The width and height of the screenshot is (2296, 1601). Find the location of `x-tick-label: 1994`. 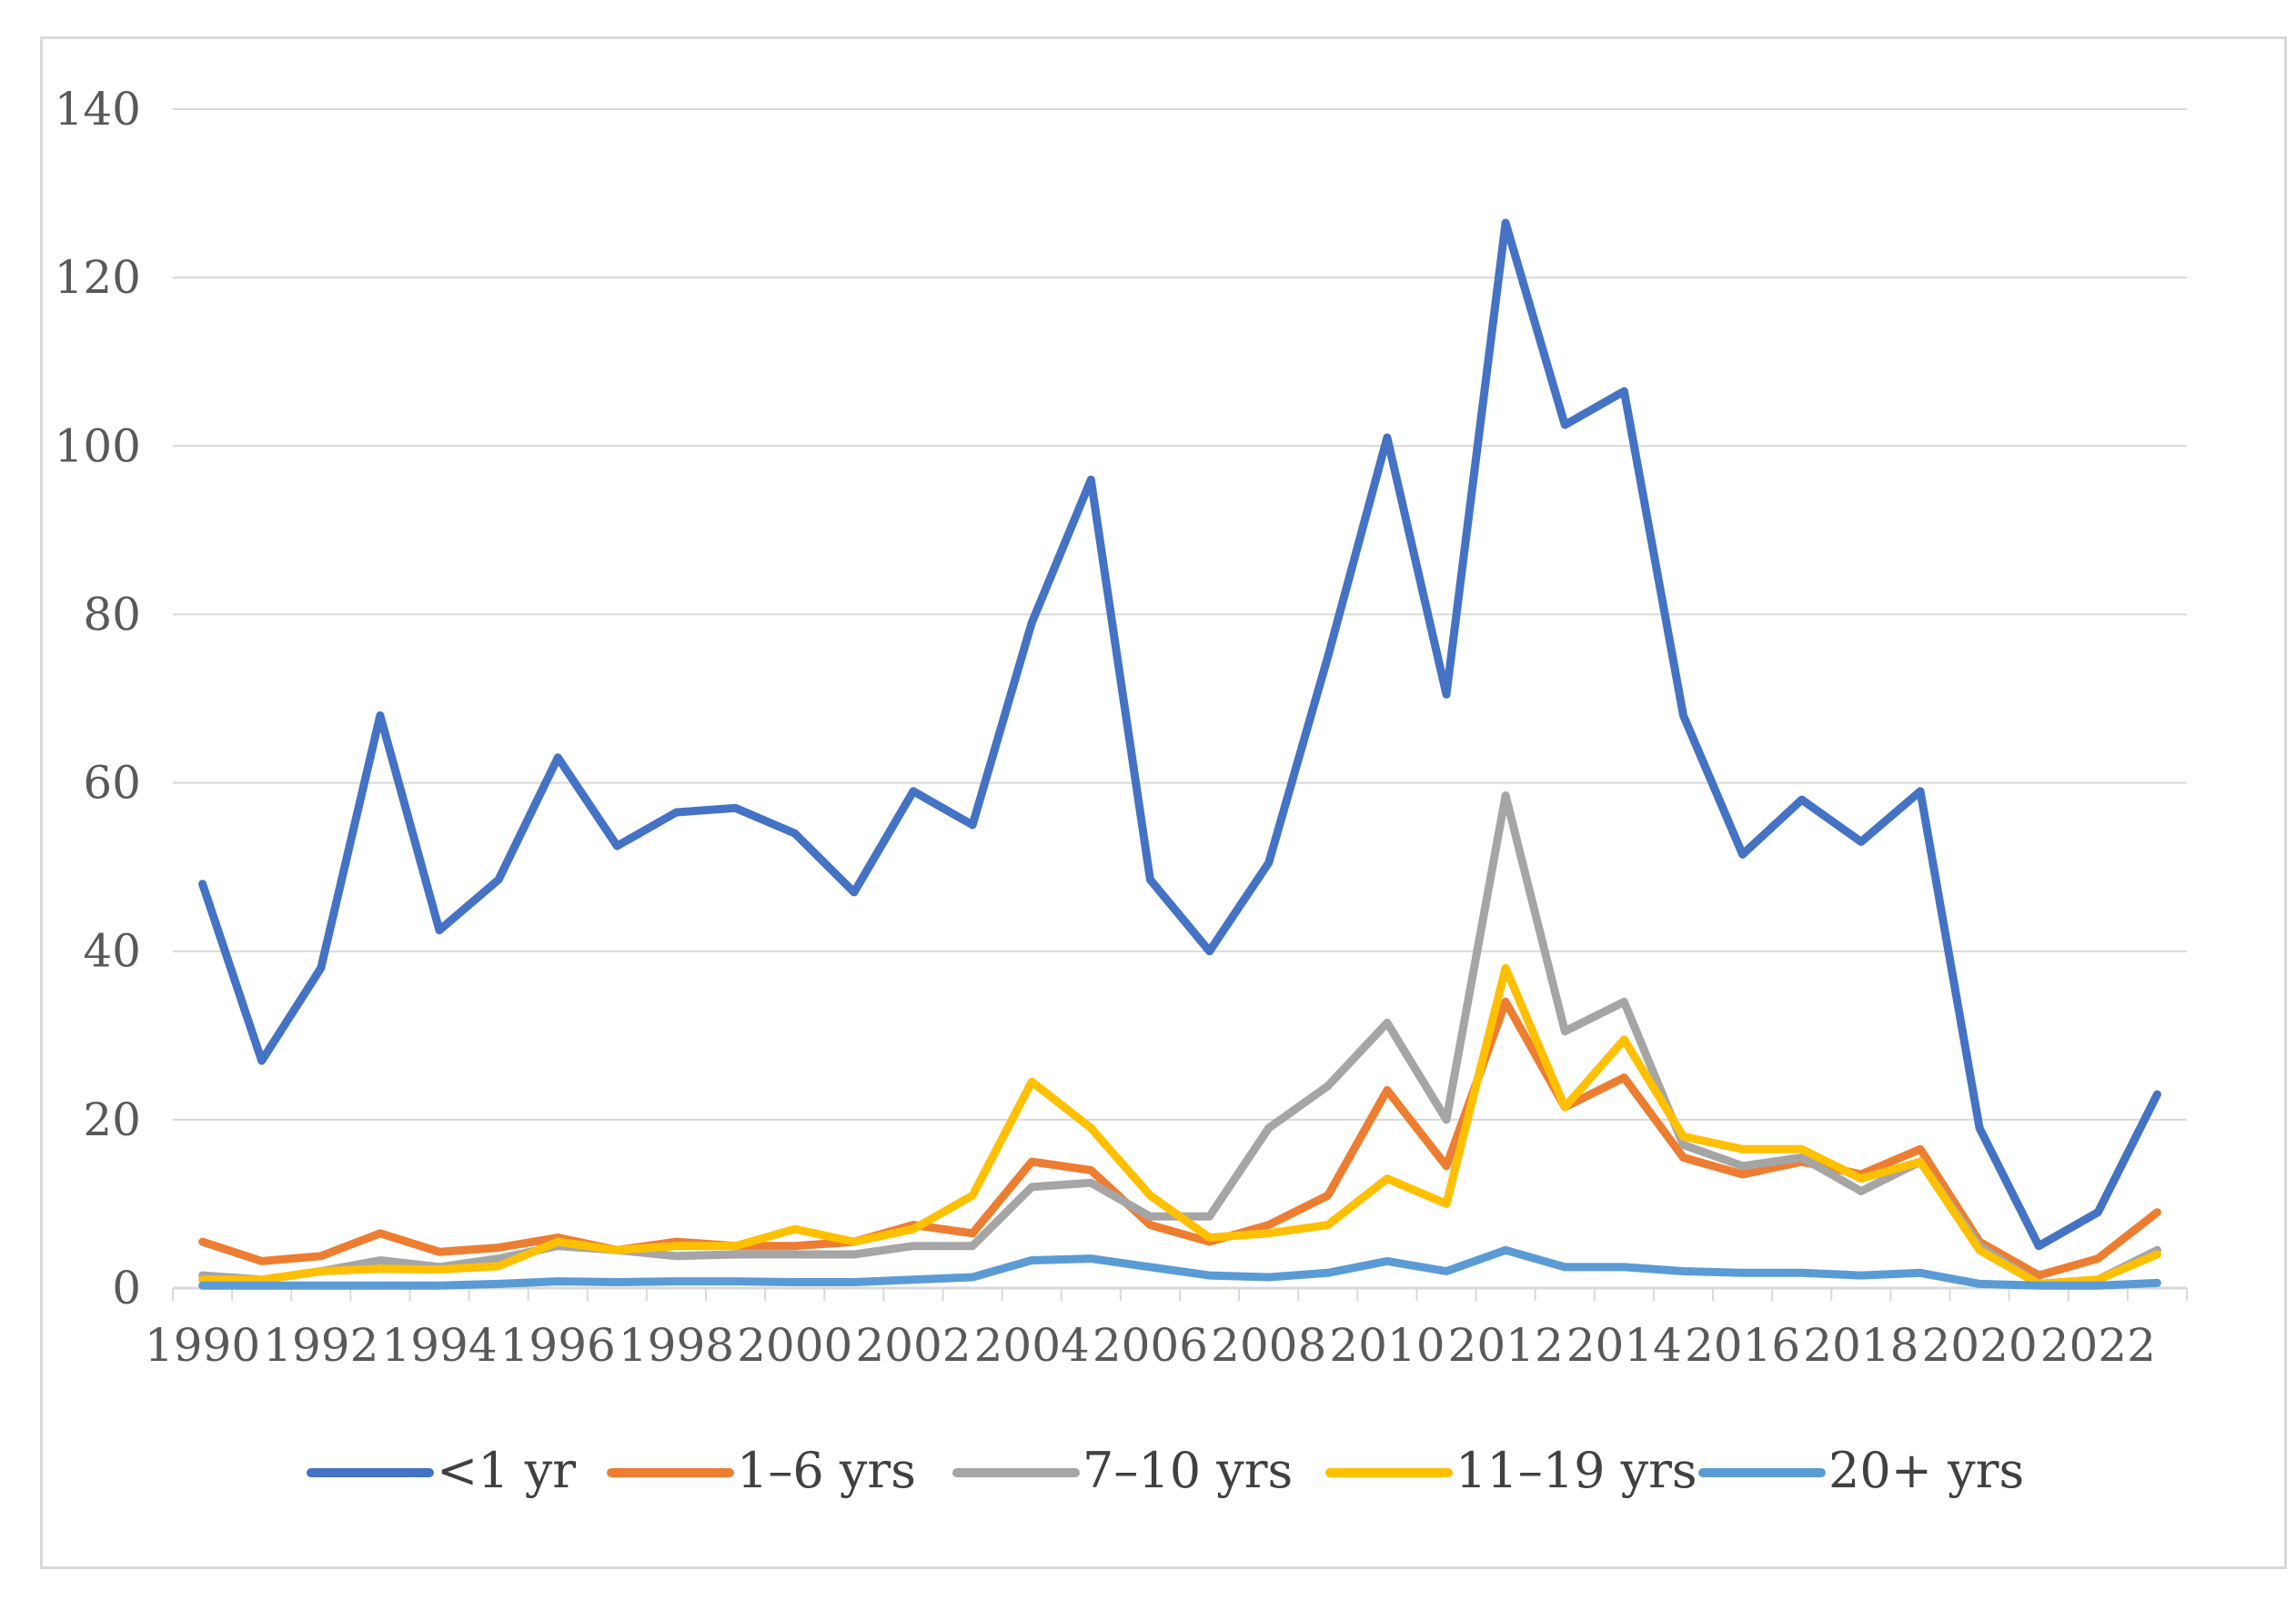

x-tick-label: 1994 is located at coordinates (439, 1345).